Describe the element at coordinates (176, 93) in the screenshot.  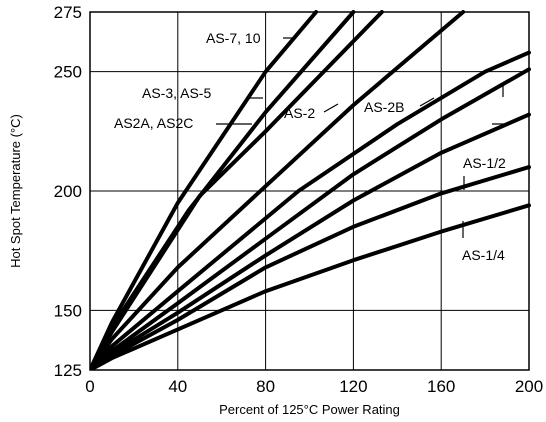
I see `series-label: AS-3, AS-5` at that location.